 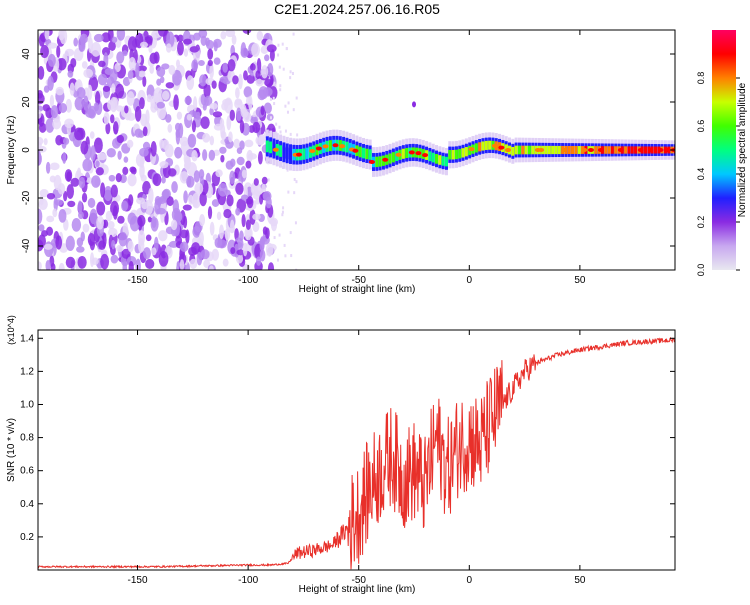 What do you see at coordinates (357, 9) in the screenshot?
I see `chart-title: C2E1.2024.257.06.16.R05` at bounding box center [357, 9].